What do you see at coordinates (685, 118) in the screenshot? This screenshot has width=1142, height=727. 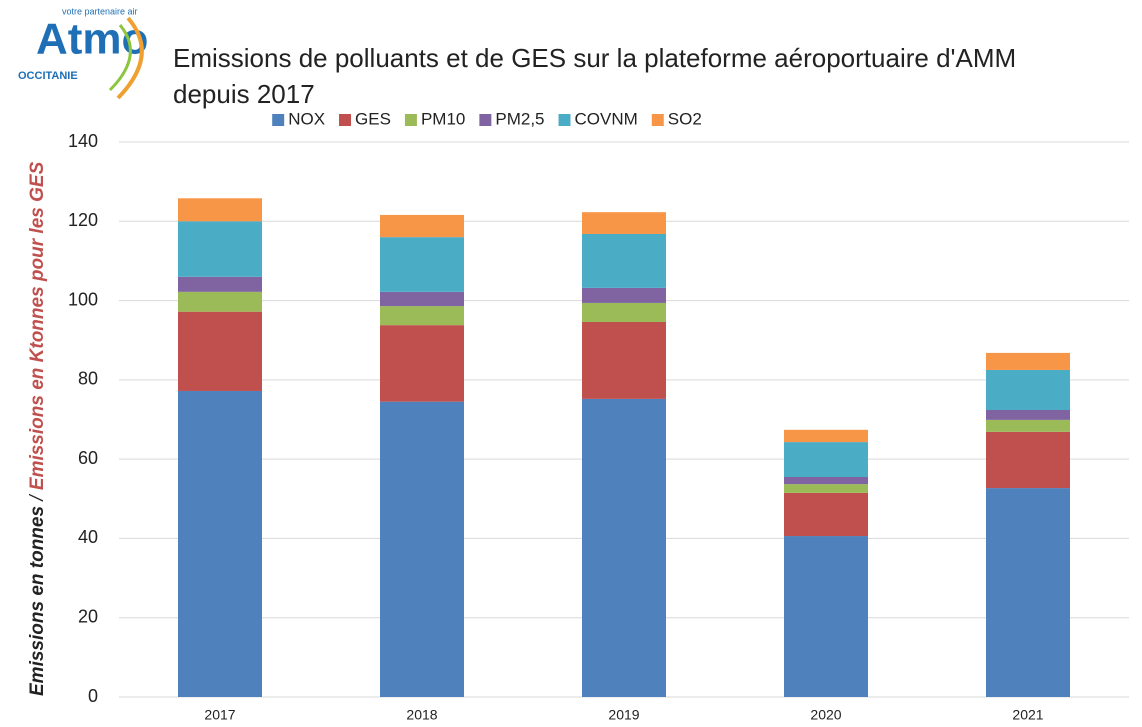 I see `legend-label: SO2` at bounding box center [685, 118].